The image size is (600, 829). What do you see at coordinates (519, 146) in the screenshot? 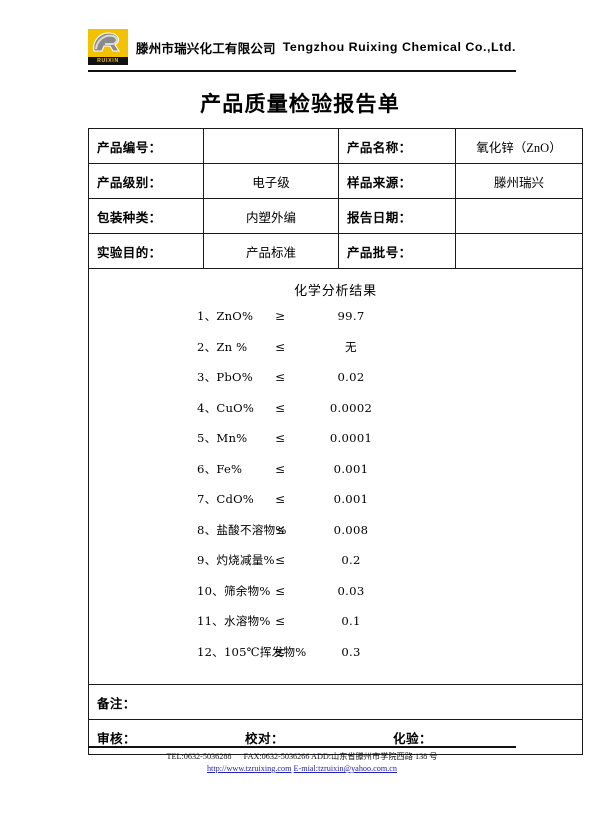
I see `field-value-product-name: 氧化锌（ZnO）` at bounding box center [519, 146].